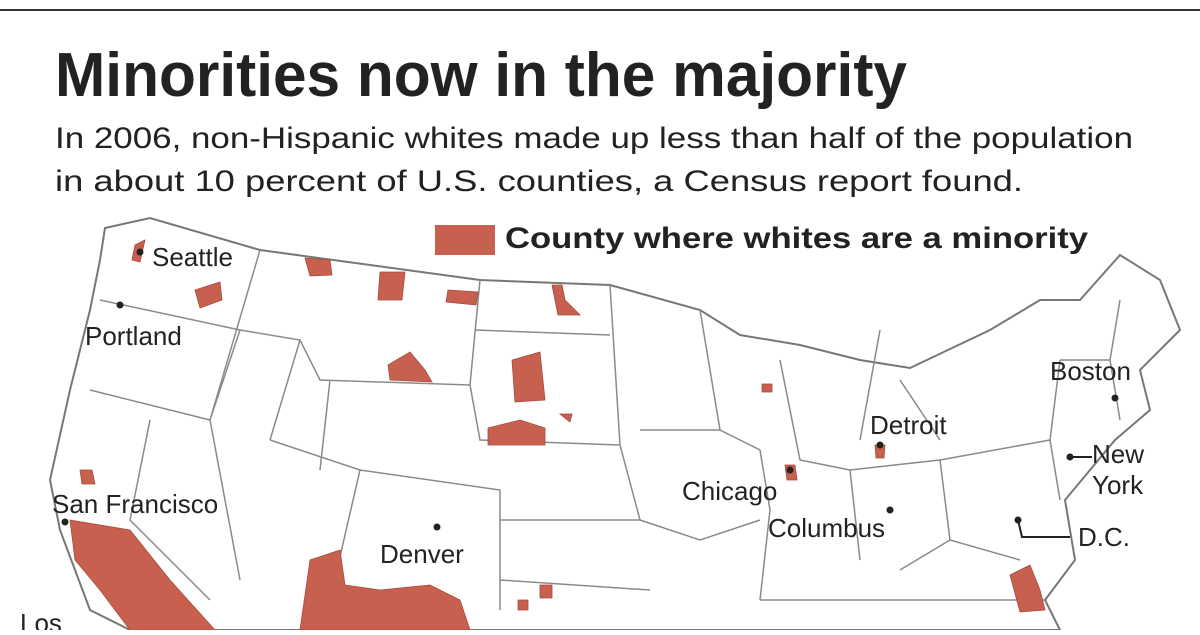  What do you see at coordinates (729, 491) in the screenshot?
I see `city-label: Chicago` at bounding box center [729, 491].